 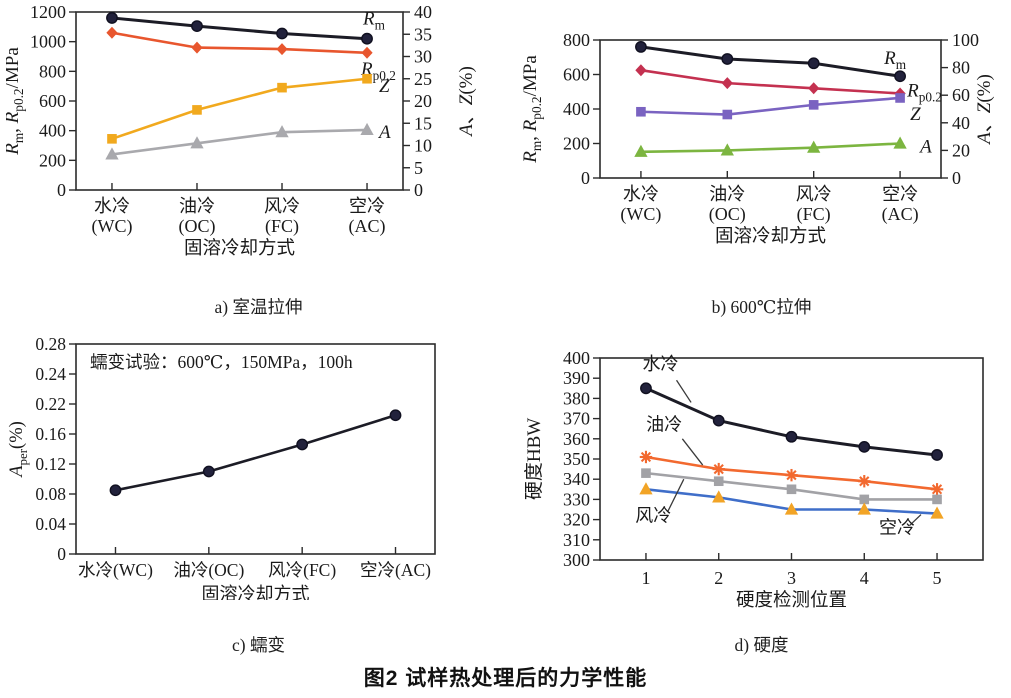 I want to click on svg-text: 30, so click(x=423, y=57).